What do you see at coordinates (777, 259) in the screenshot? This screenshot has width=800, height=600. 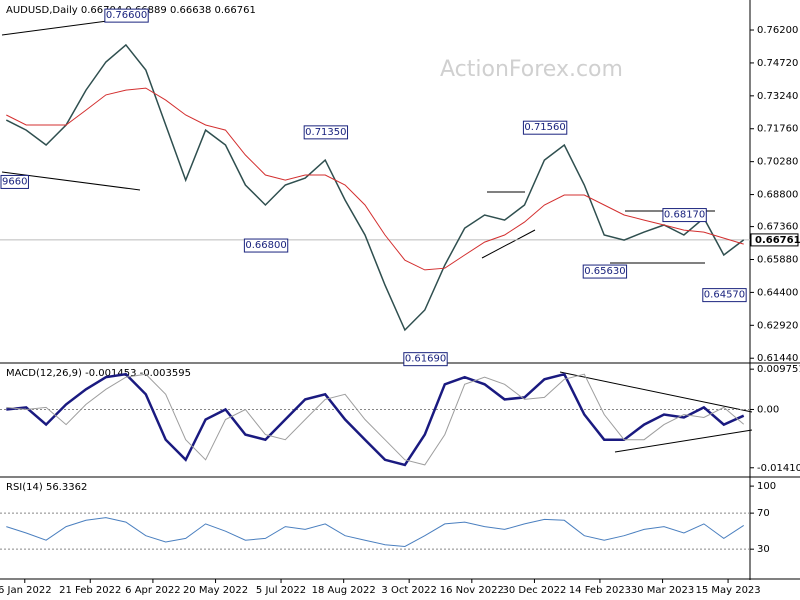 I see `y-tick-label: 0.65880` at bounding box center [777, 259].